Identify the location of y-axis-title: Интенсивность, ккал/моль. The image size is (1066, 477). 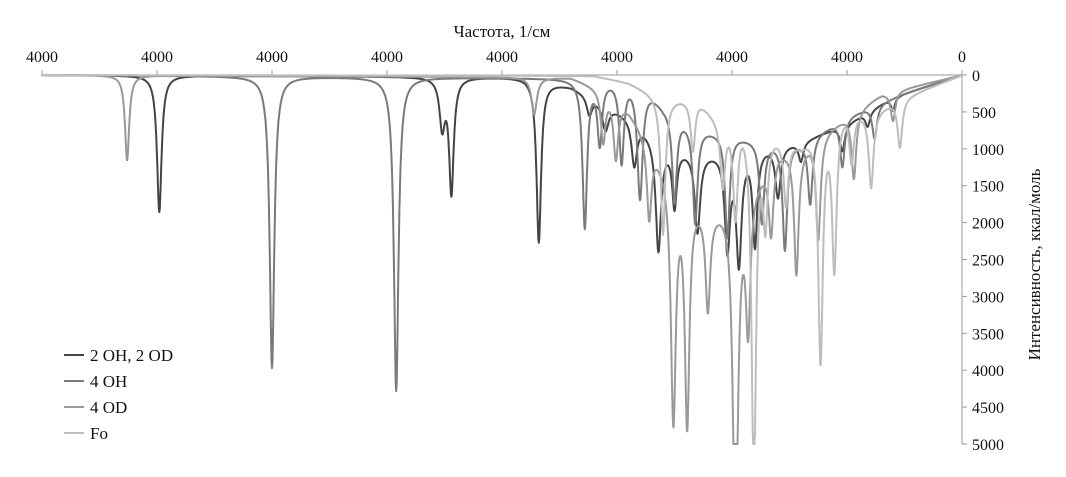
(1034, 264).